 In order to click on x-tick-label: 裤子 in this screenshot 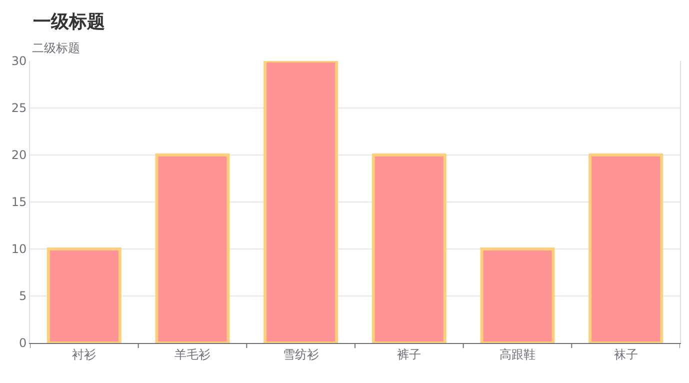, I will do `click(409, 354)`.